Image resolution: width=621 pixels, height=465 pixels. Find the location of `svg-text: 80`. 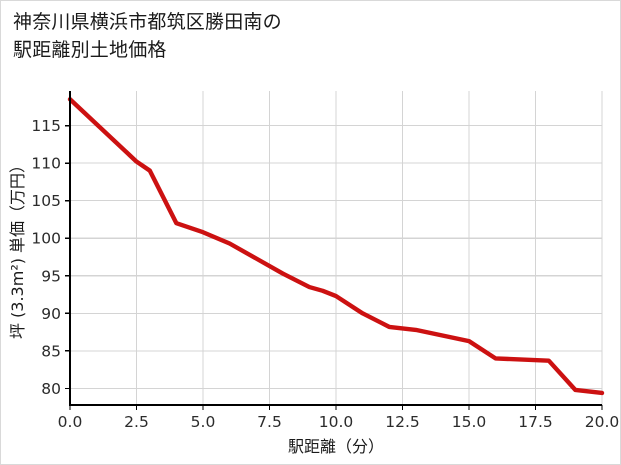

svg-text: 80 is located at coordinates (51, 389).